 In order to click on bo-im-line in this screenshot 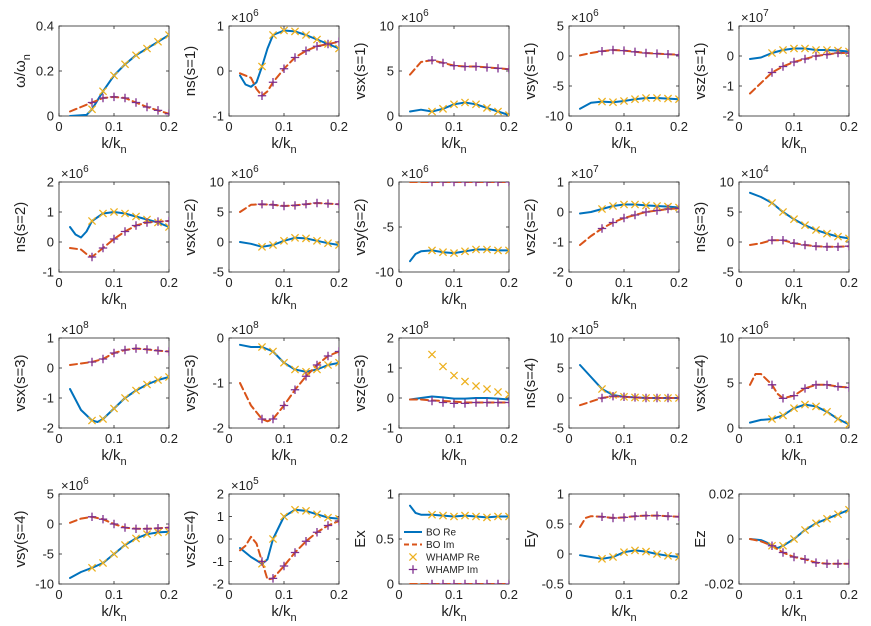, I will do `click(119, 356)`.